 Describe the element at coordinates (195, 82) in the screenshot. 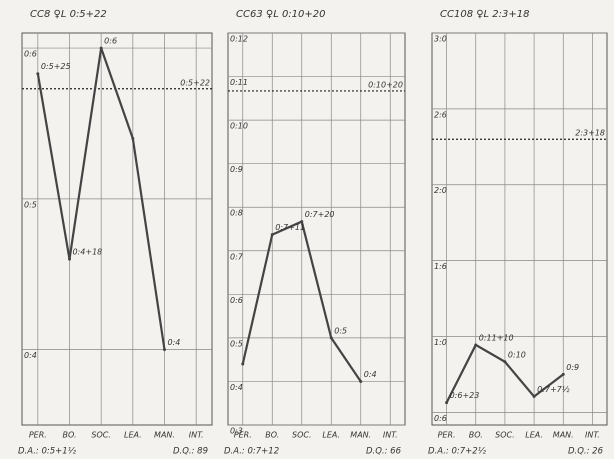

I see `reference-label: 0:5+22` at that location.